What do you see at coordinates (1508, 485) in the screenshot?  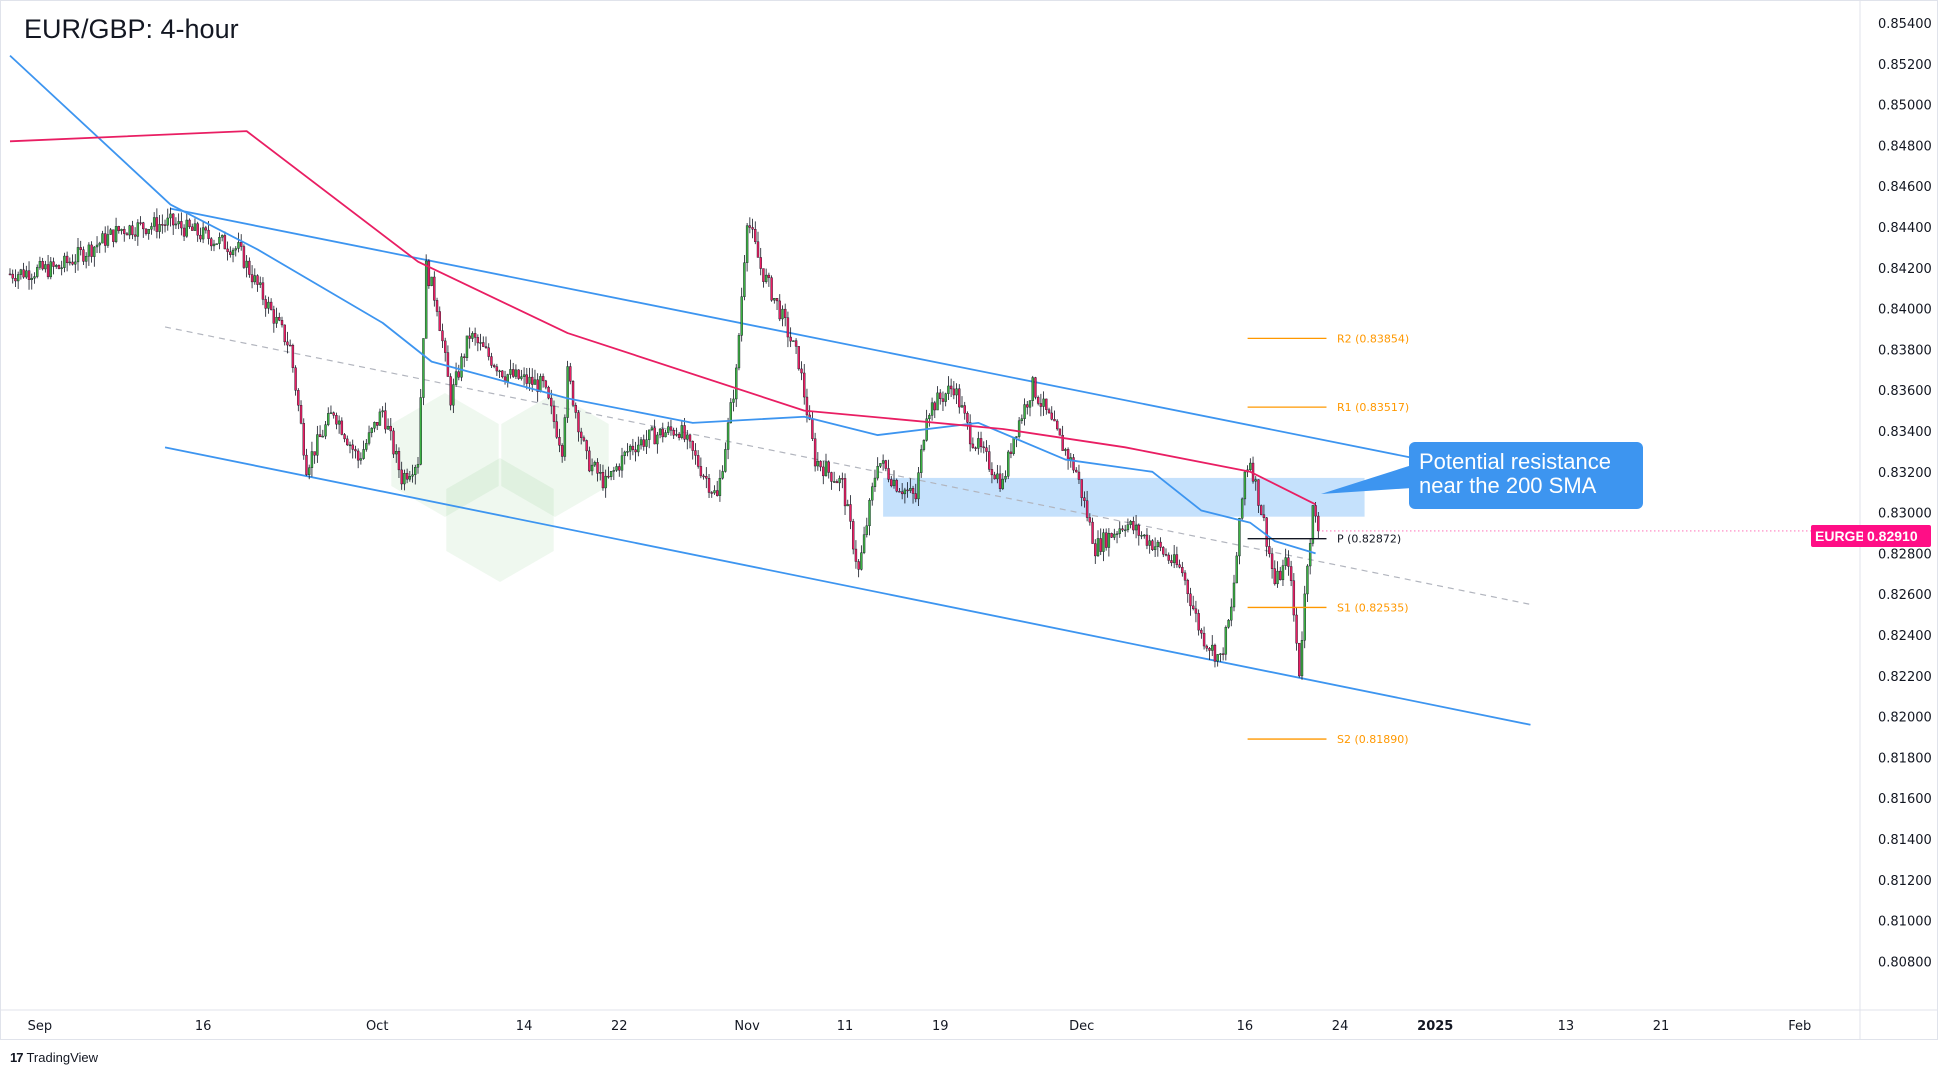 I see `callout-line-2: near the 200 SMA` at bounding box center [1508, 485].